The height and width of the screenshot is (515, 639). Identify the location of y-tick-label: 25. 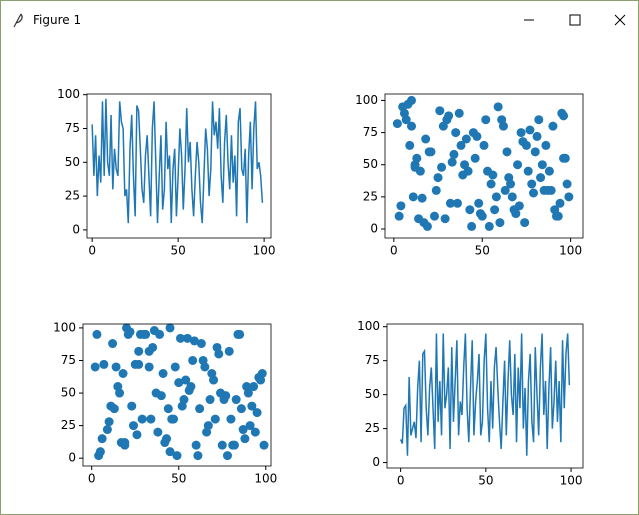
(72, 196).